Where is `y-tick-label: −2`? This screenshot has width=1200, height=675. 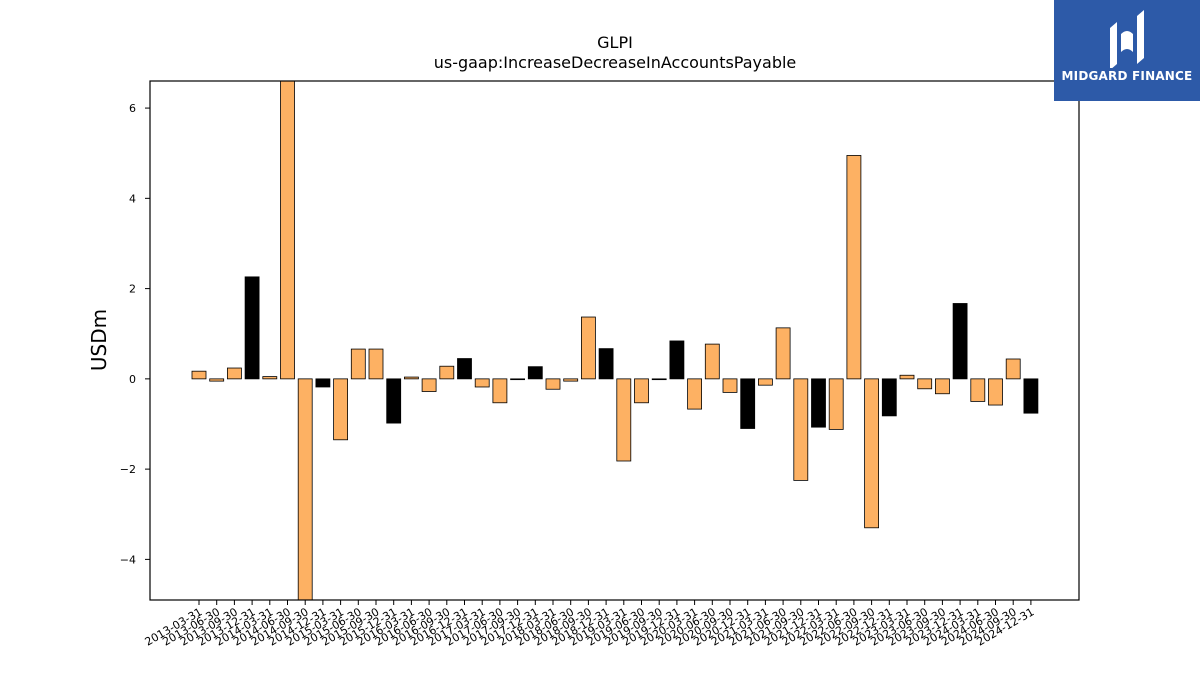
y-tick-label: −2 is located at coordinates (128, 469).